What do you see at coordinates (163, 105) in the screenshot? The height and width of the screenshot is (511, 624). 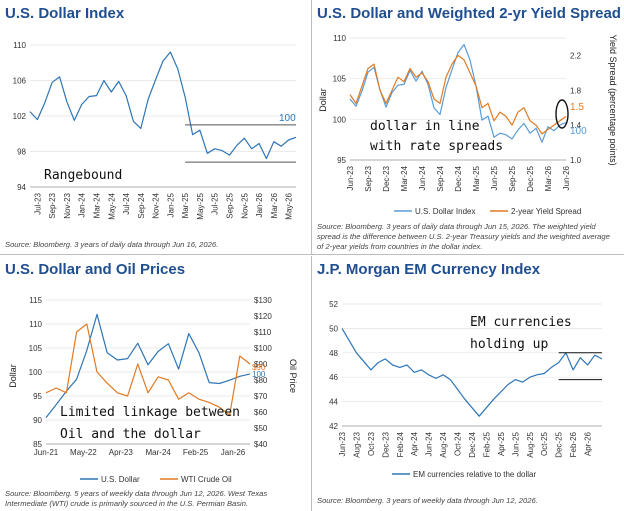 I see `series-line-main` at bounding box center [163, 105].